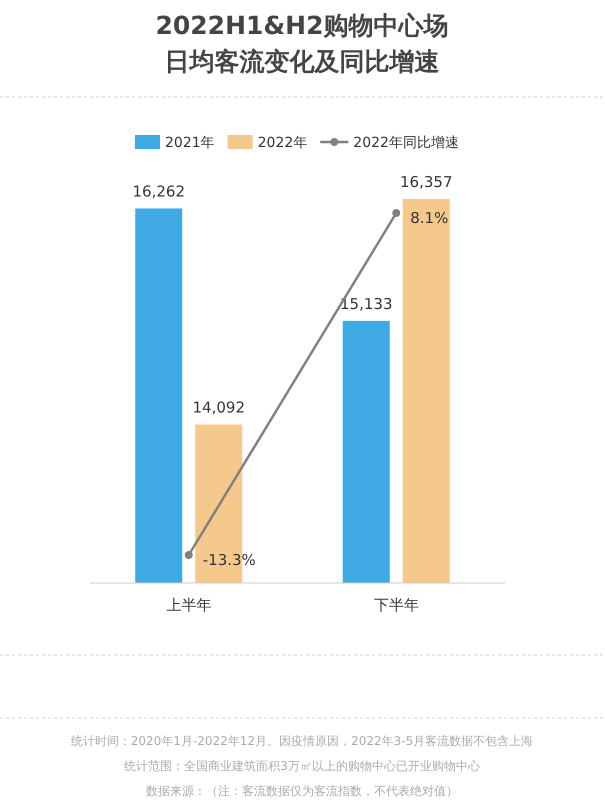  Describe the element at coordinates (426, 182) in the screenshot. I see `data-label: 16,357` at that location.